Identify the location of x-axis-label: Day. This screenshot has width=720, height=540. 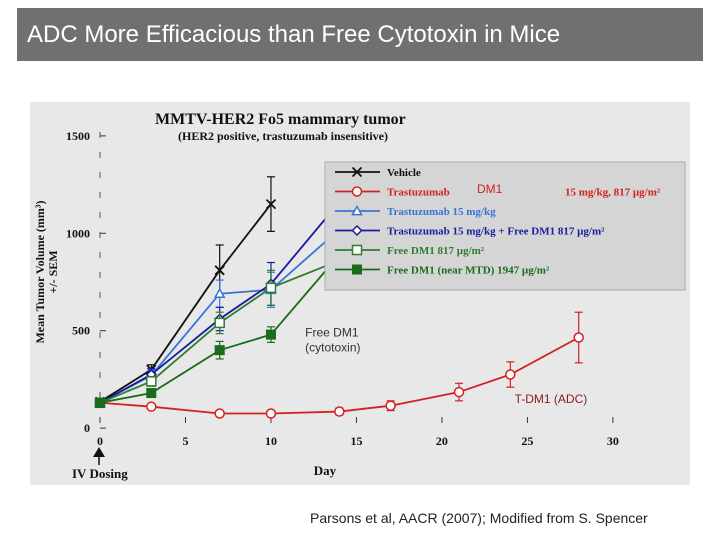
(325, 470).